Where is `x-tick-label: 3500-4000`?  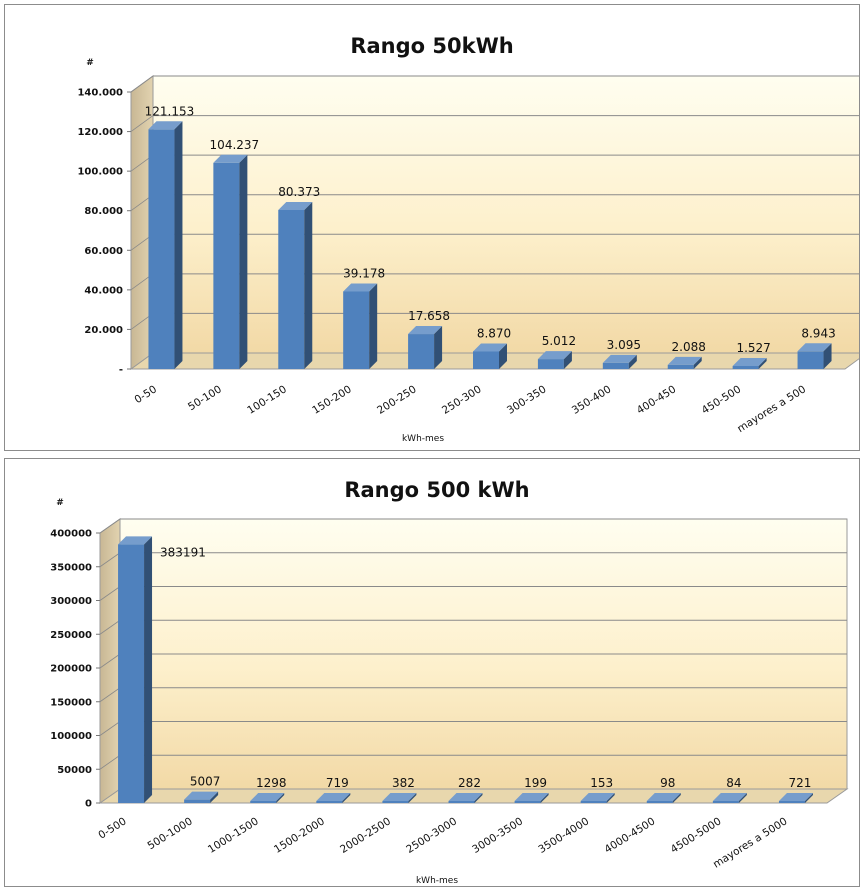 x-tick-label: 3500-4000 is located at coordinates (563, 835).